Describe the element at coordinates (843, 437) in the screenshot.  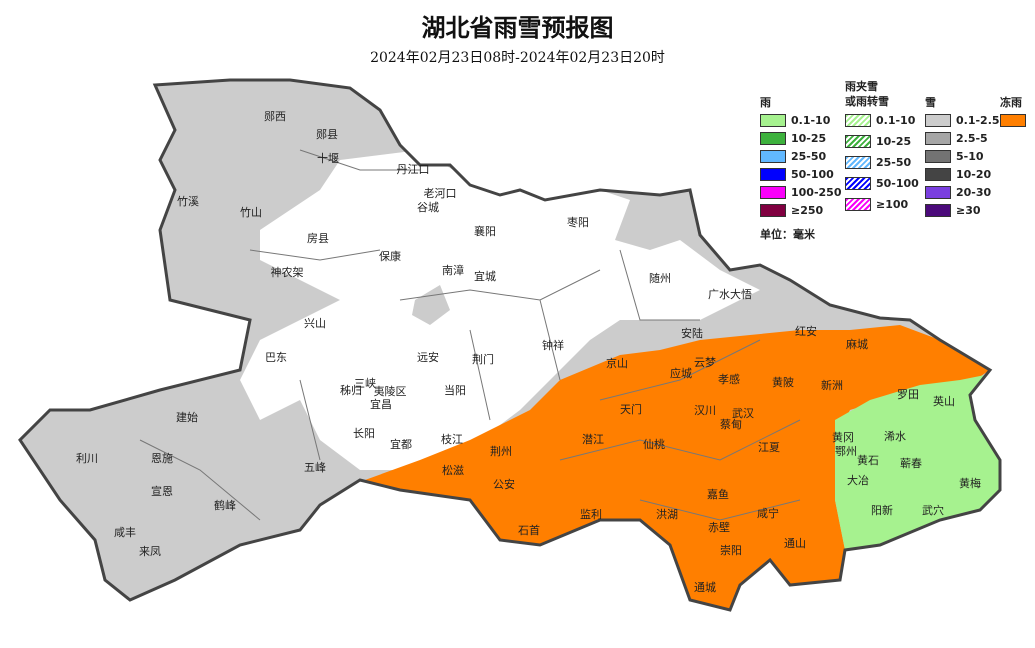
I see `city-label: 黄冈` at that location.